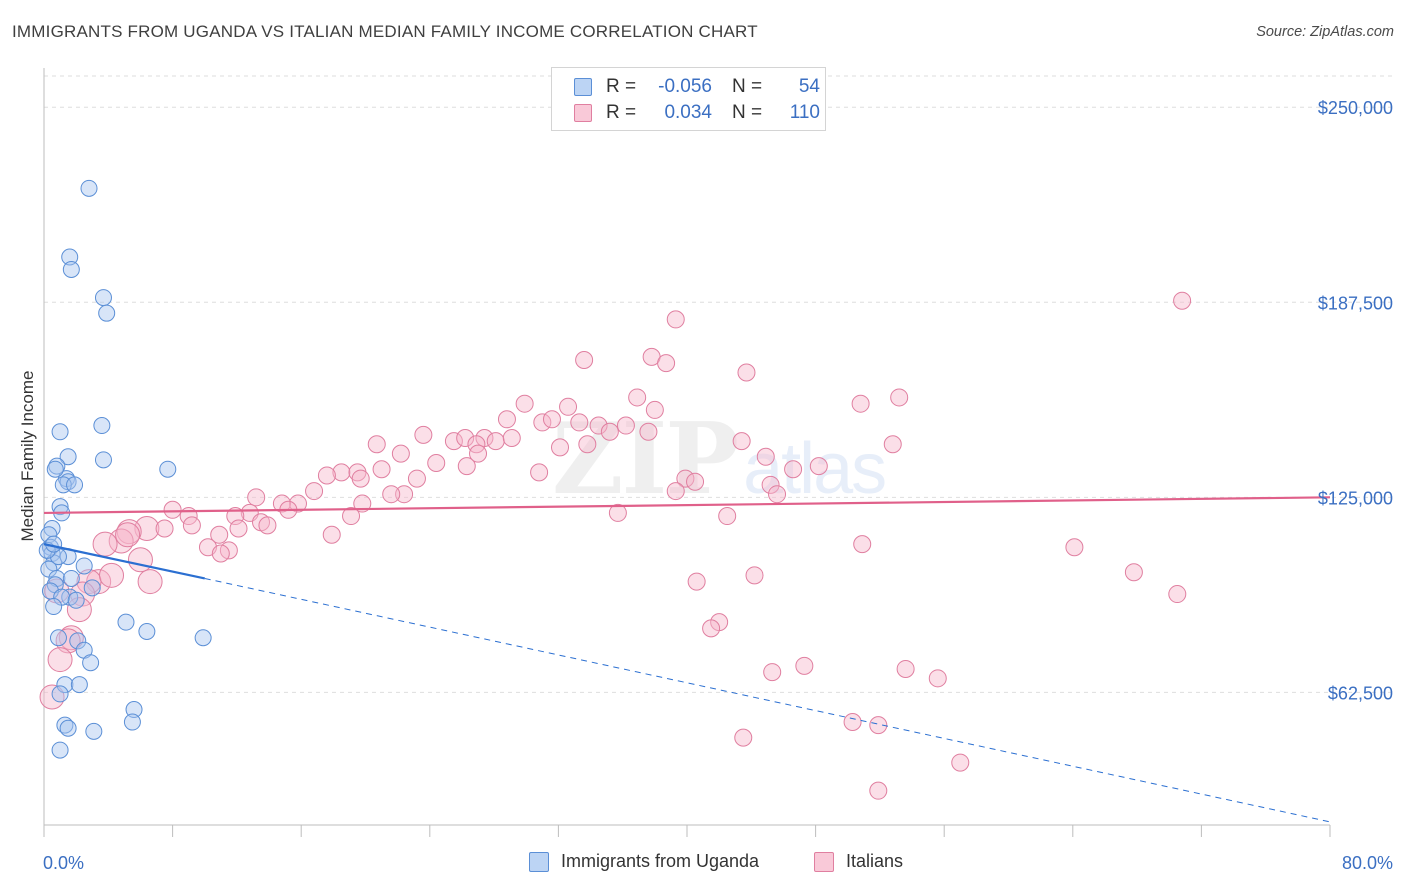 The image size is (1406, 892). Describe the element at coordinates (719, 459) in the screenshot. I see `watermark: ZIPatlas` at that location.